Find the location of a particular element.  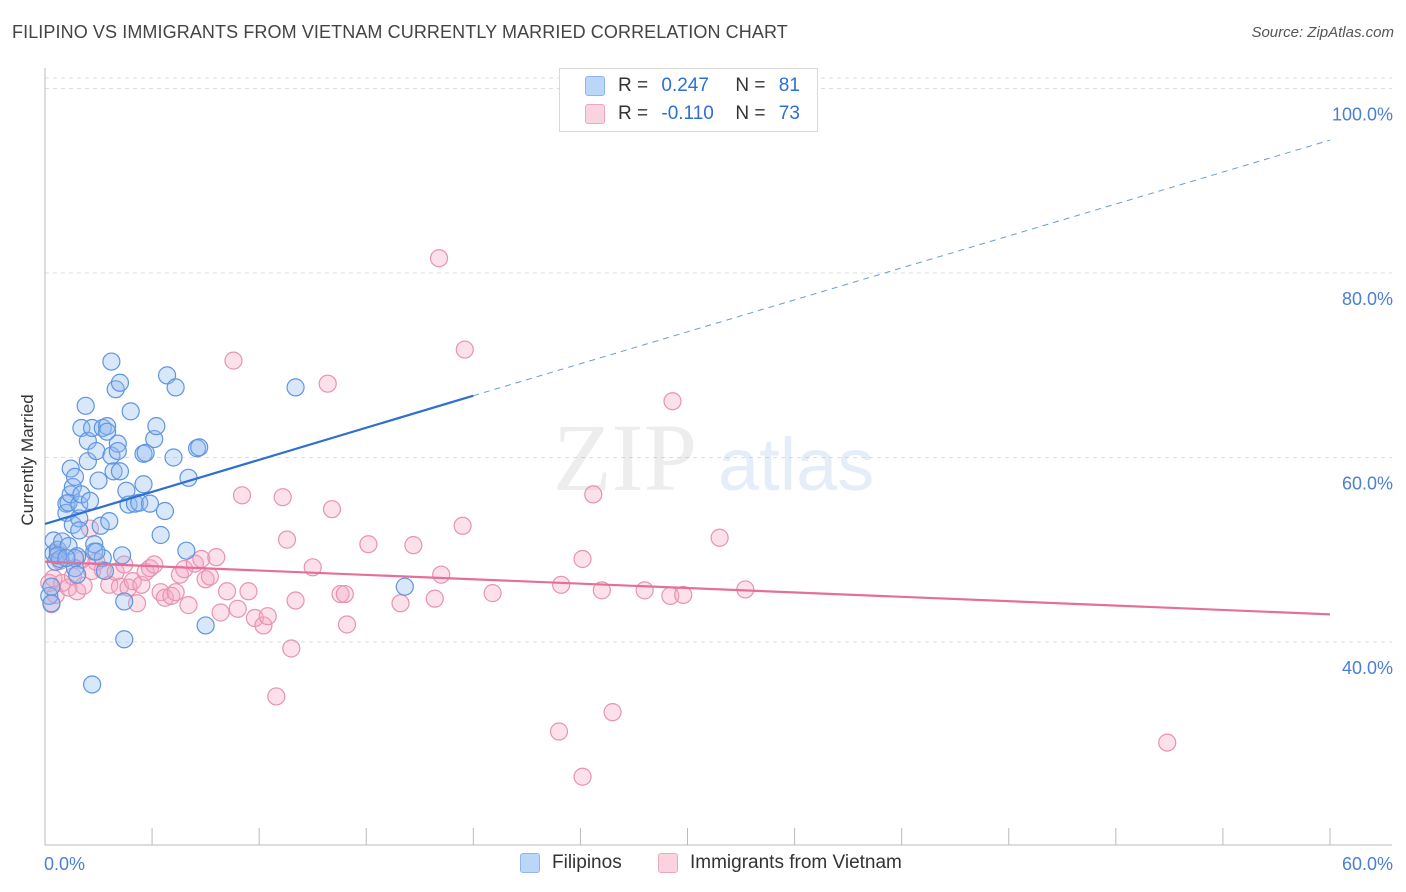

y-tick-label: 40.0% is located at coordinates (1367, 668).